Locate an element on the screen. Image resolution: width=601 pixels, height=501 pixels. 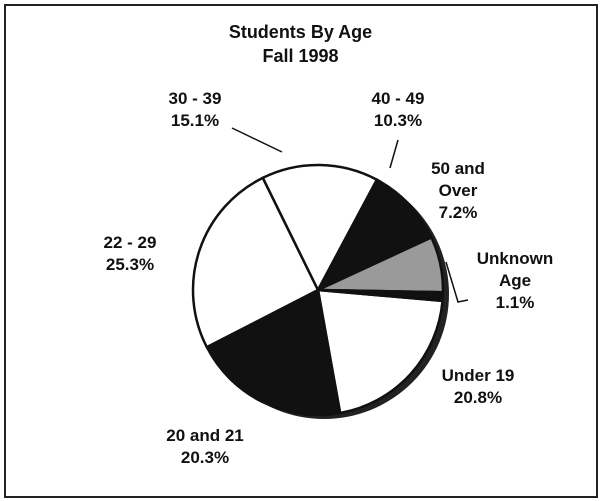
value-label: 25.3% is located at coordinates (130, 264).